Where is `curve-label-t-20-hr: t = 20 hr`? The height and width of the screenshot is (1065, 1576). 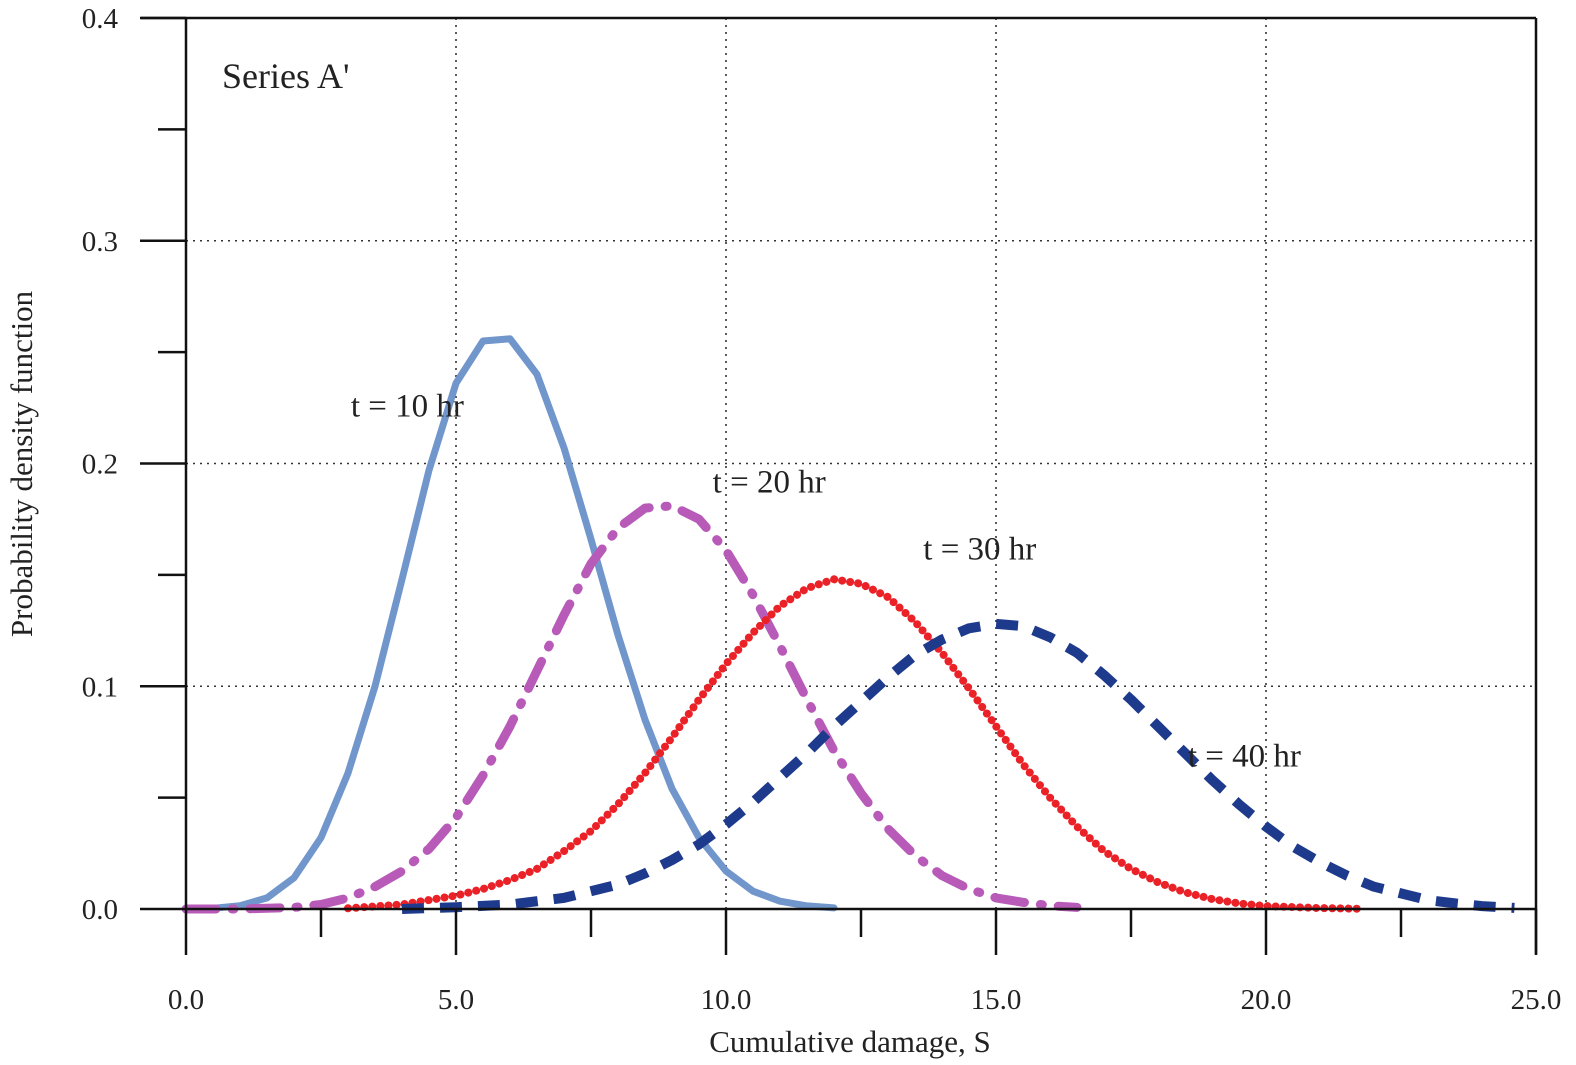
curve-label-t-20-hr: t = 20 hr is located at coordinates (769, 482).